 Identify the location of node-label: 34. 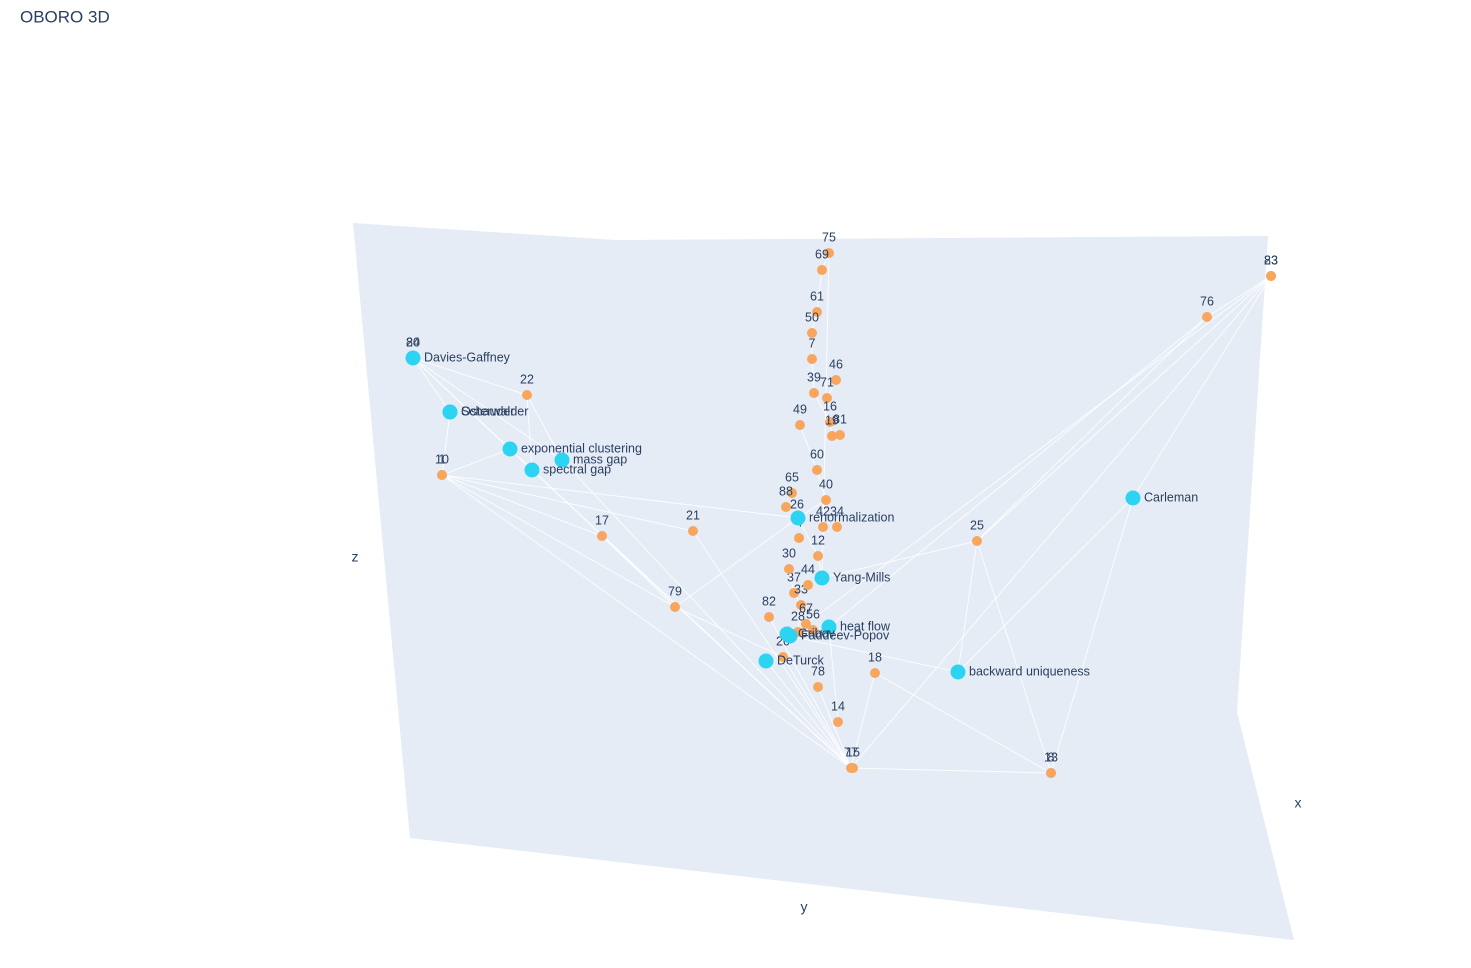
(837, 511).